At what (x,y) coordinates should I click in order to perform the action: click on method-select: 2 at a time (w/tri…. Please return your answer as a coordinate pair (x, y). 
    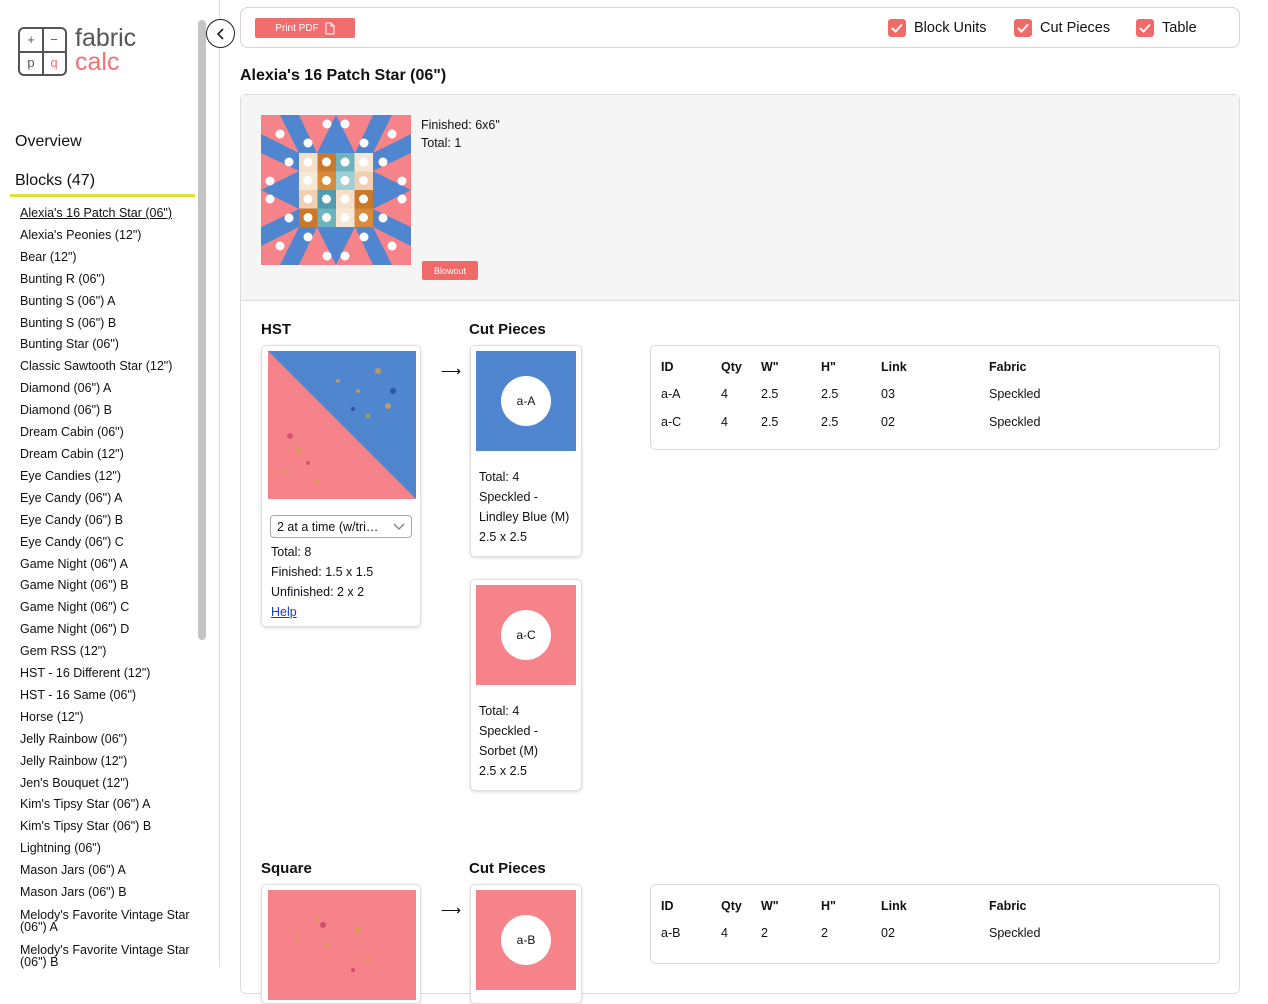
    Looking at the image, I should click on (341, 526).